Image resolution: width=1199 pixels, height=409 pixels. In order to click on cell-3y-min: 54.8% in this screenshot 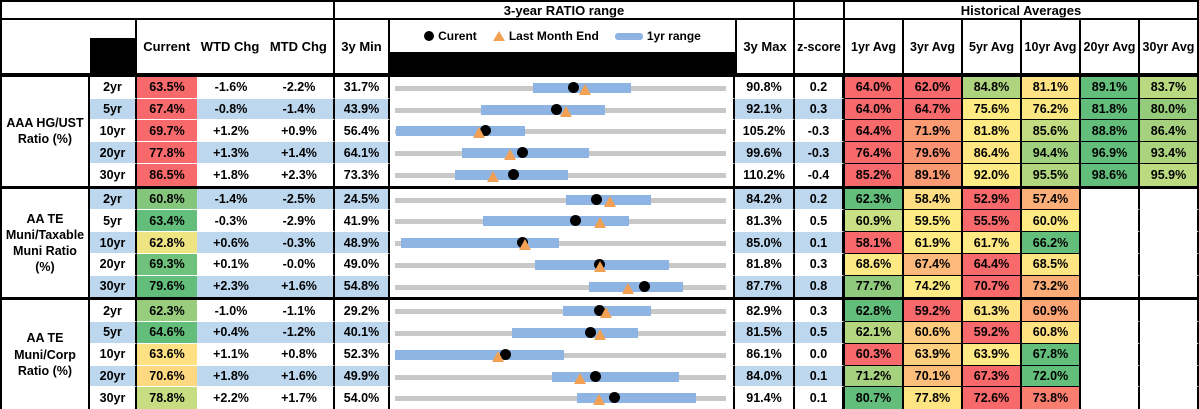, I will do `click(362, 286)`.